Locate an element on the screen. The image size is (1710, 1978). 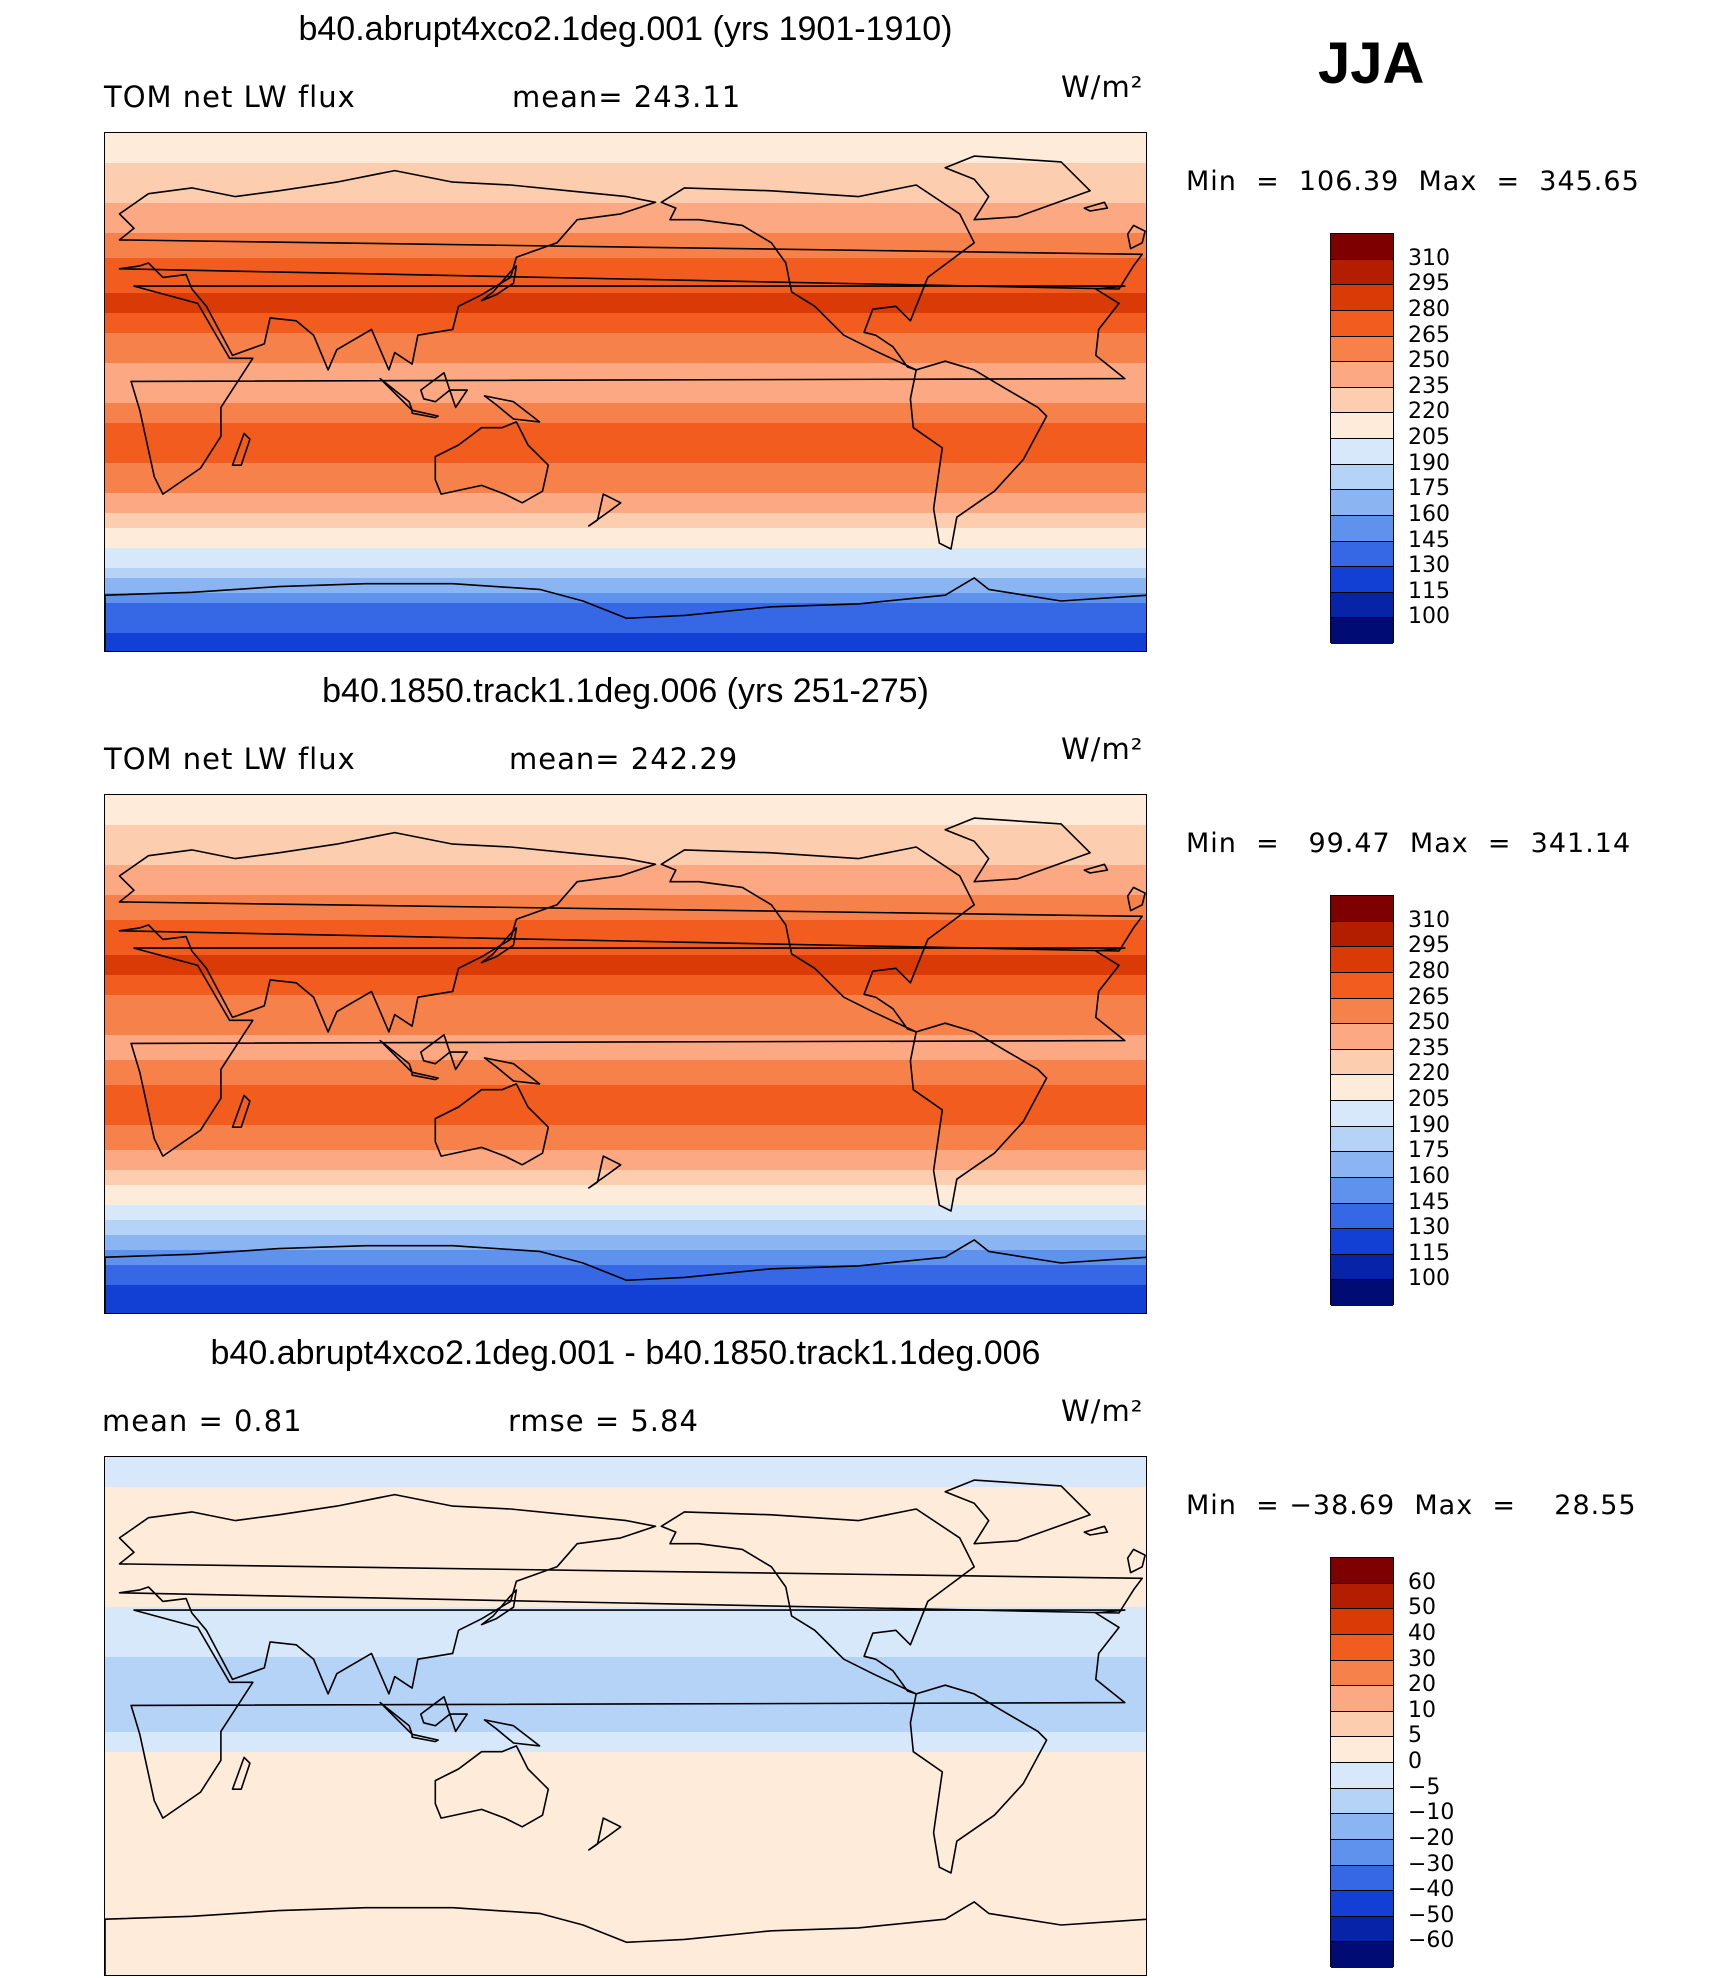
colorbar-tick-label: −40 is located at coordinates (1431, 1890).